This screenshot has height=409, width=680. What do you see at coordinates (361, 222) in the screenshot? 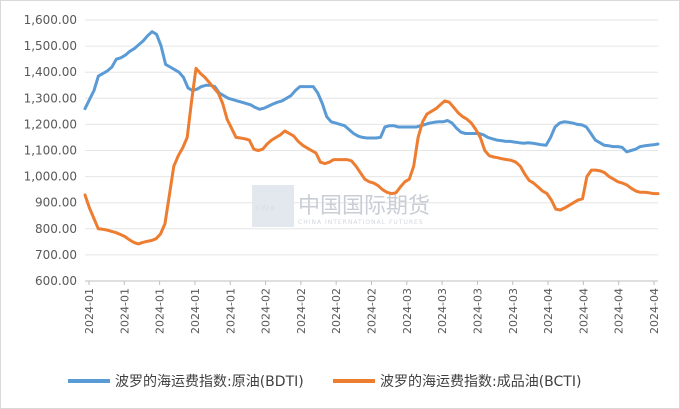
I see `watermark-subtext: CHINA INTERNATIONAL FUTURES` at bounding box center [361, 222].